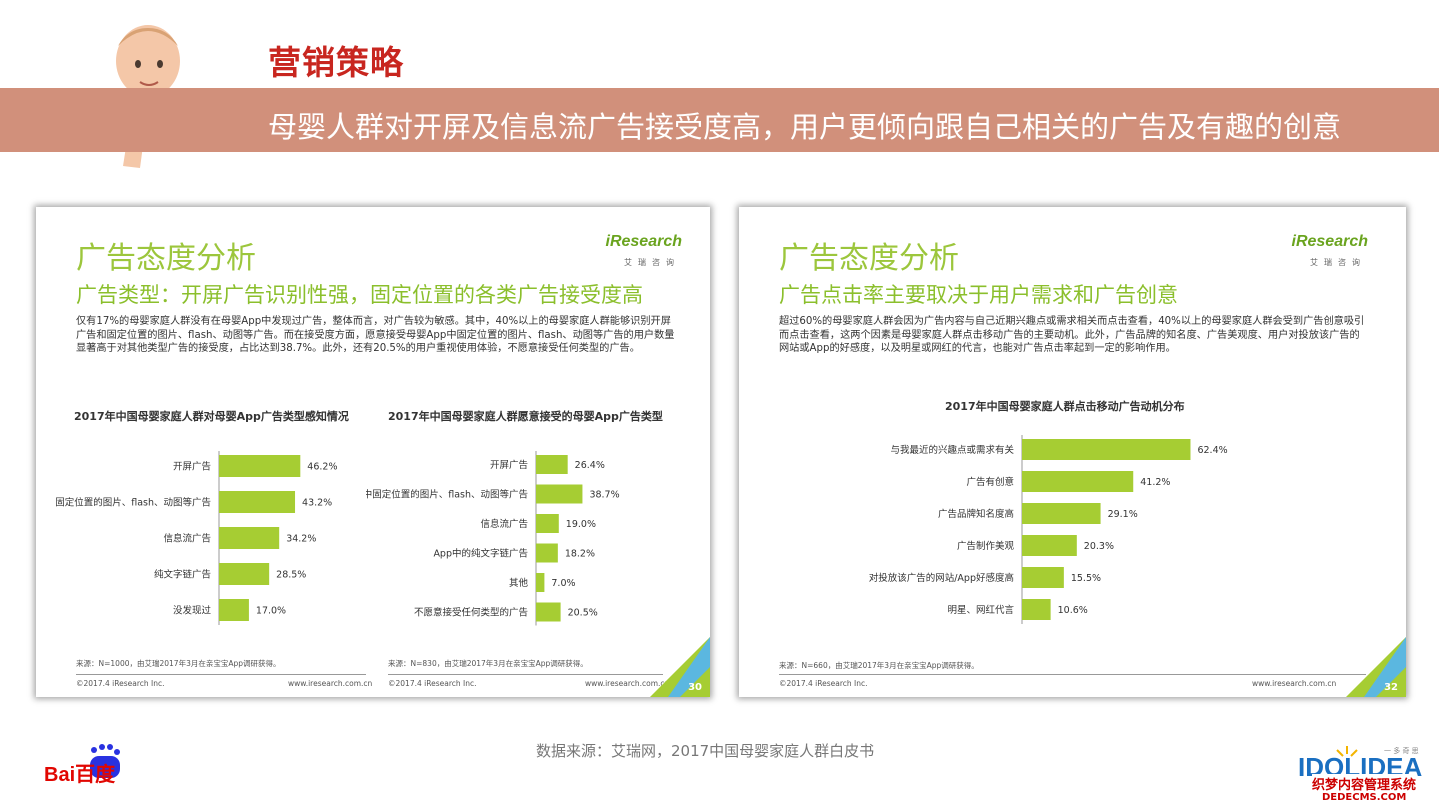 The height and width of the screenshot is (809, 1439). Describe the element at coordinates (192, 611) in the screenshot. I see `category-label: 没发现过` at that location.